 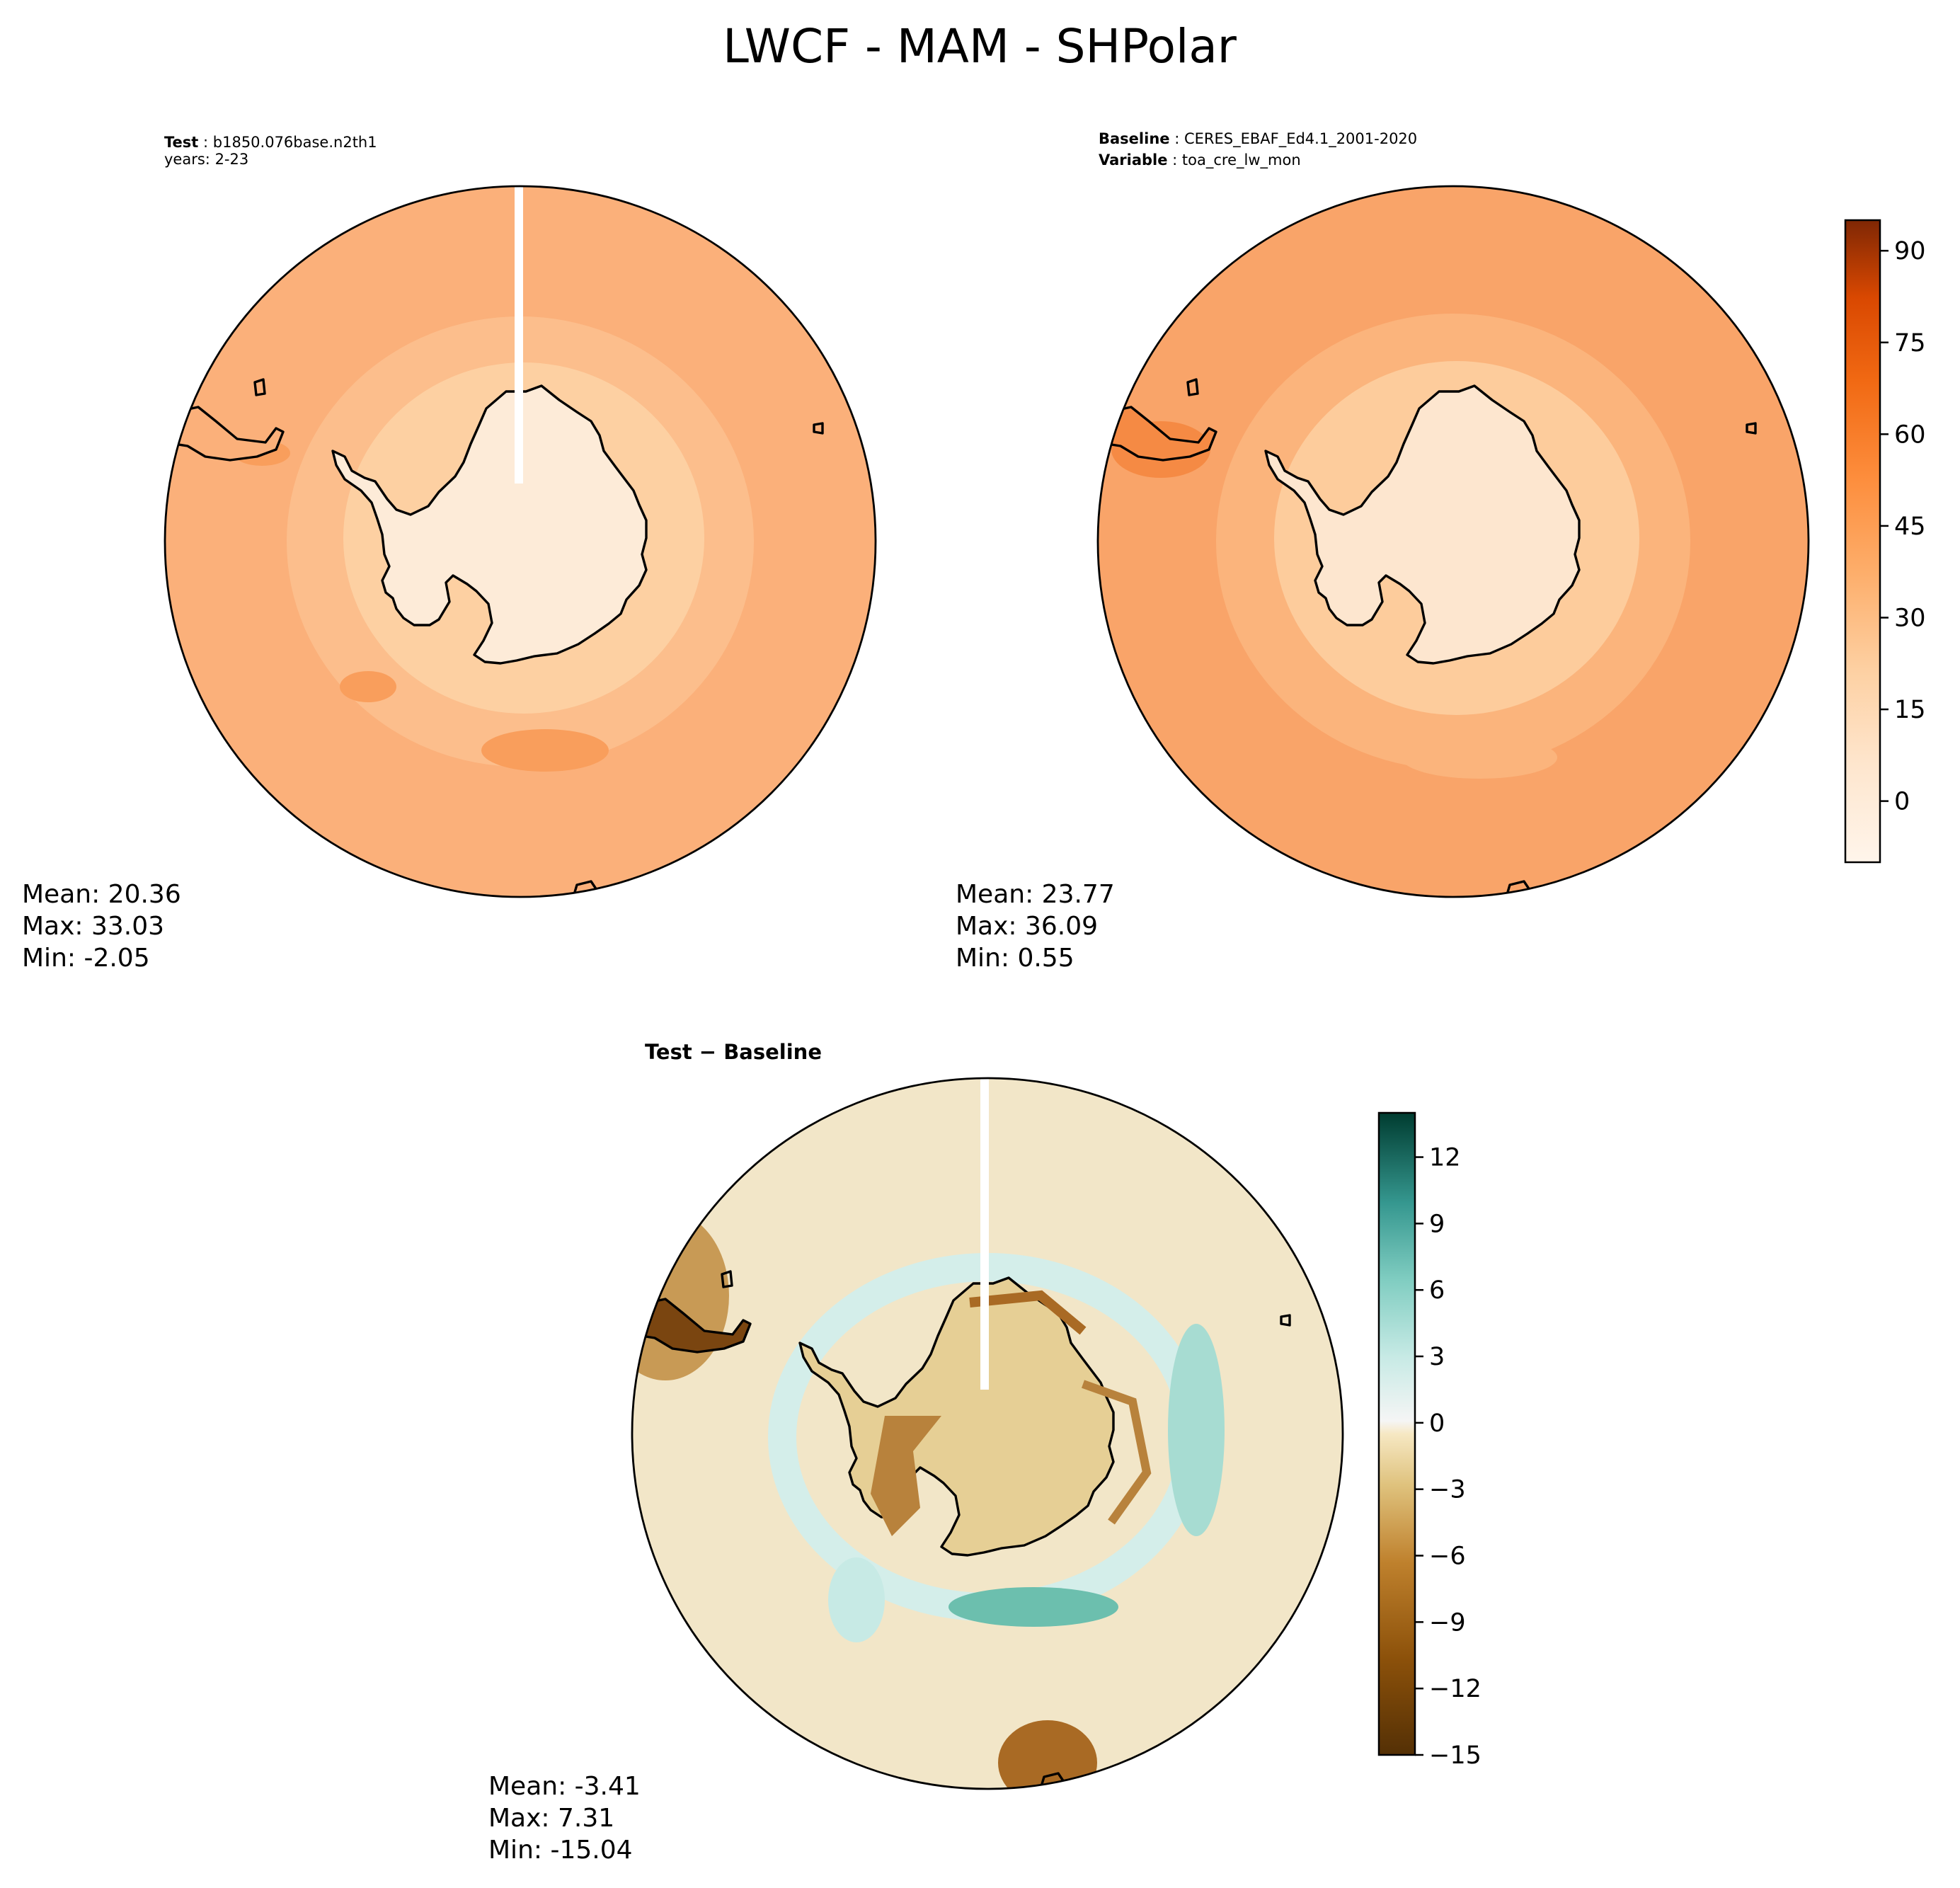 I want to click on test-mean: Mean: 20.36, so click(x=101, y=895).